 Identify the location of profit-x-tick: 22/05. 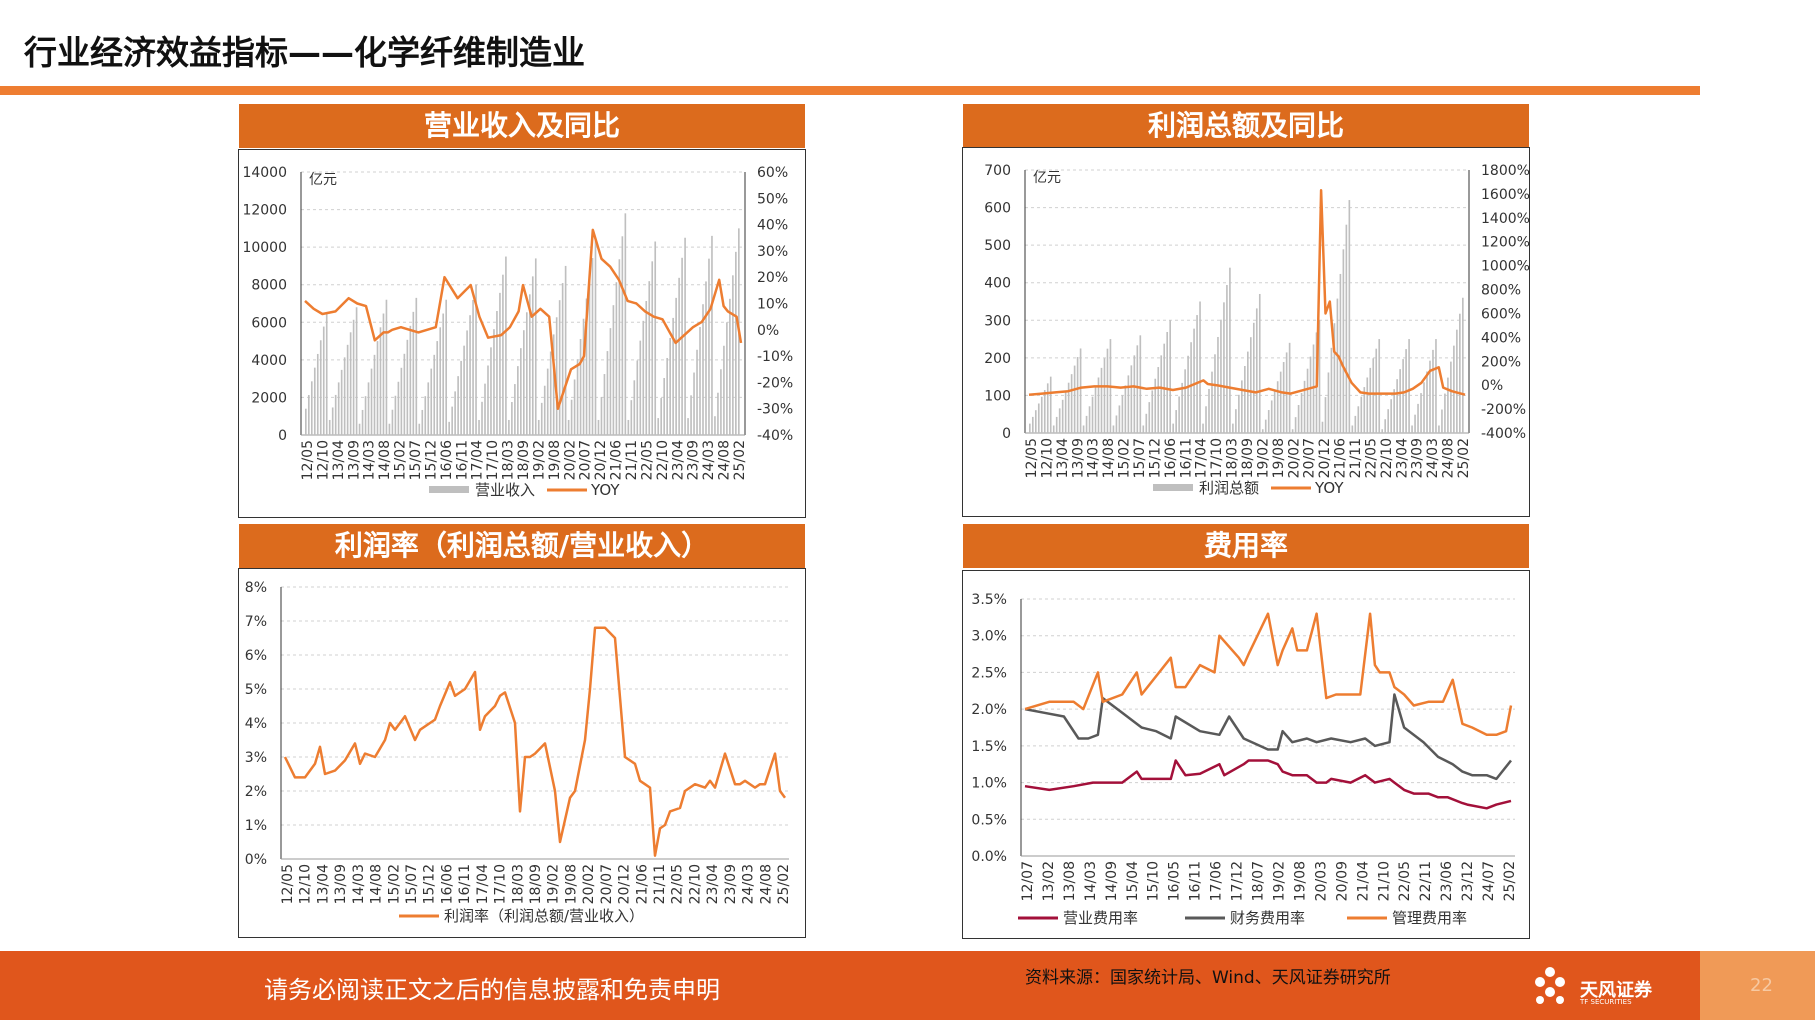
(1371, 458).